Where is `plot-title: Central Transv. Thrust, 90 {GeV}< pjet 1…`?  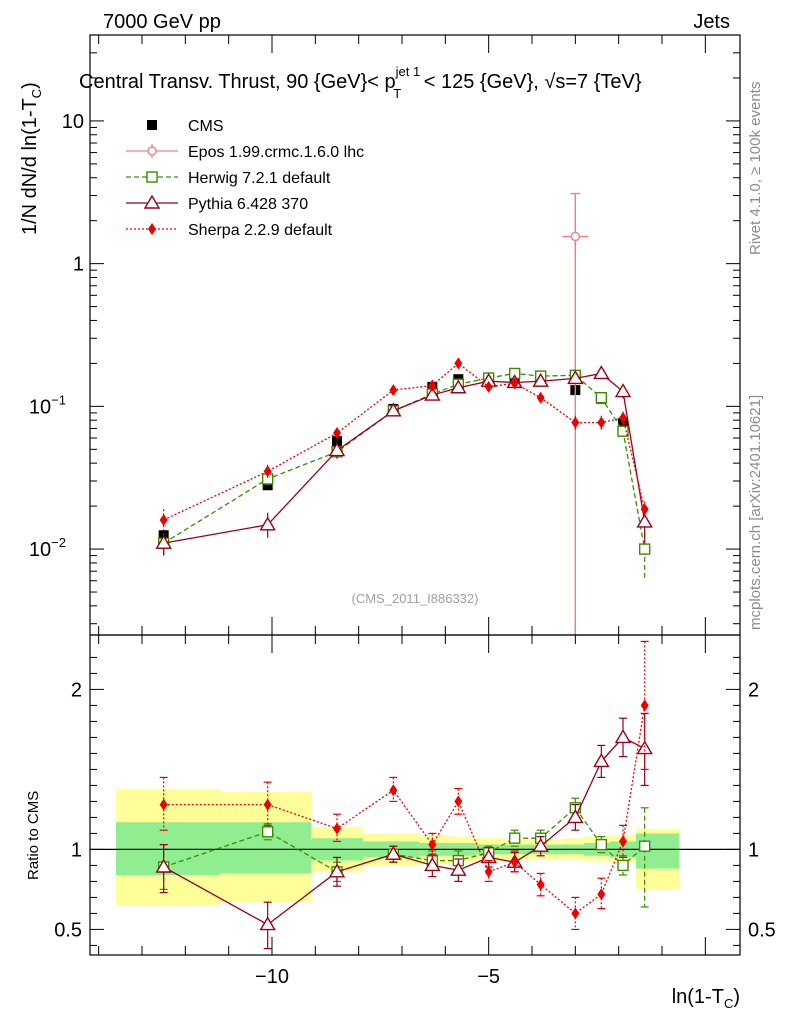 plot-title: Central Transv. Thrust, 90 {GeV}< pjet 1… is located at coordinates (360, 82).